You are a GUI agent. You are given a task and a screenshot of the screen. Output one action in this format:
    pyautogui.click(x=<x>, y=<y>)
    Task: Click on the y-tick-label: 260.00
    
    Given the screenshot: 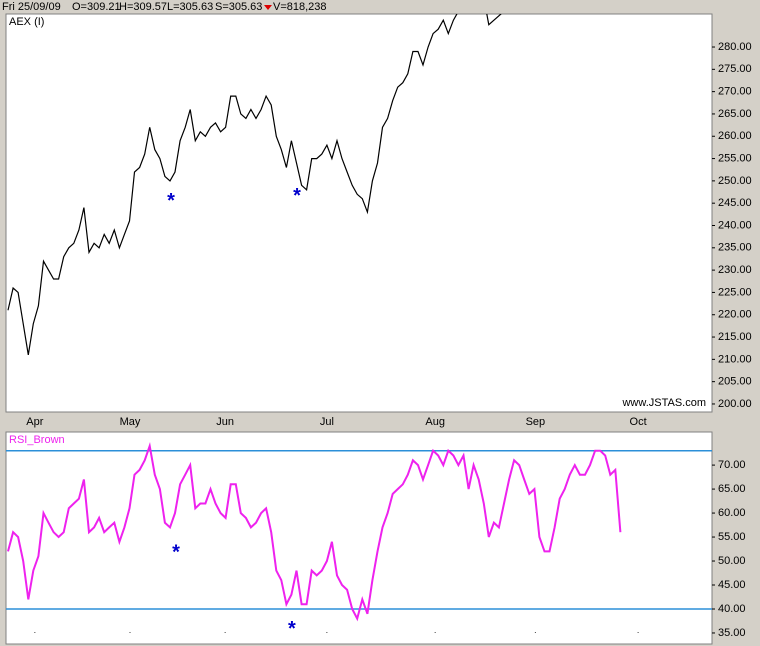 What is the action you would take?
    pyautogui.click(x=735, y=136)
    